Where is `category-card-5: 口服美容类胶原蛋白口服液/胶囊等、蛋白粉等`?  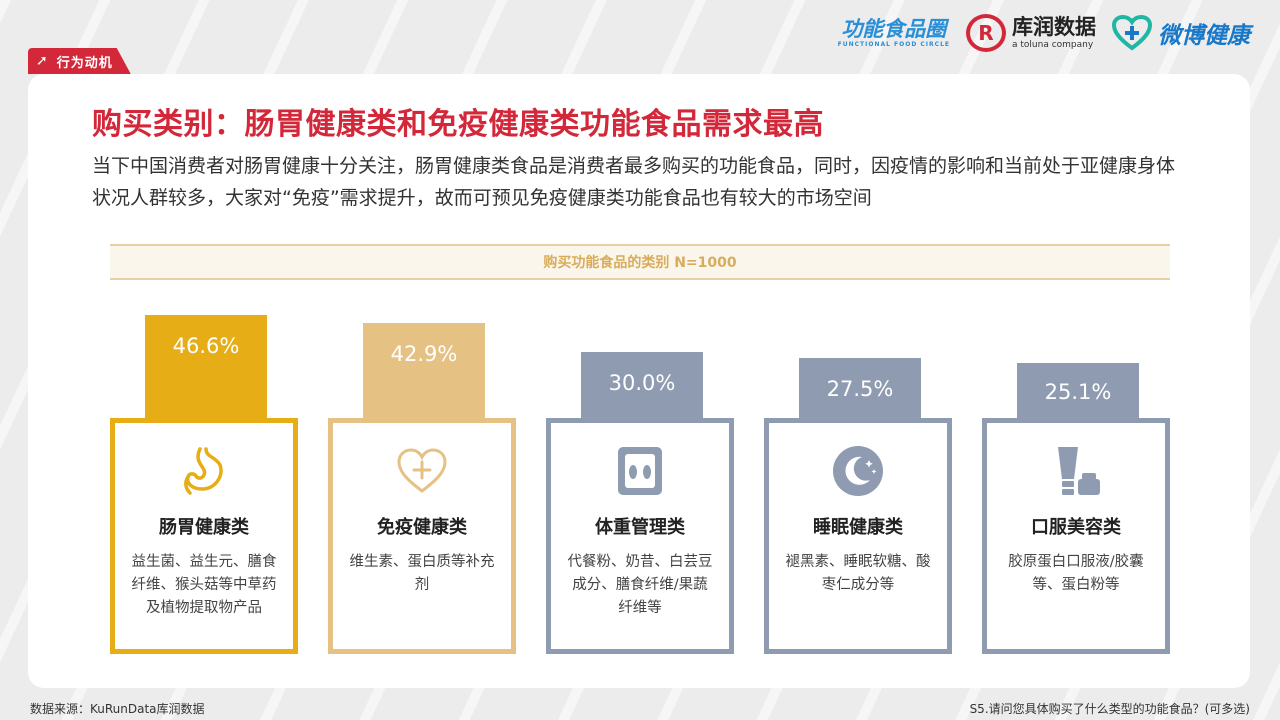
category-card-5: 口服美容类胶原蛋白口服液/胶囊等、蛋白粉等 is located at coordinates (1076, 536).